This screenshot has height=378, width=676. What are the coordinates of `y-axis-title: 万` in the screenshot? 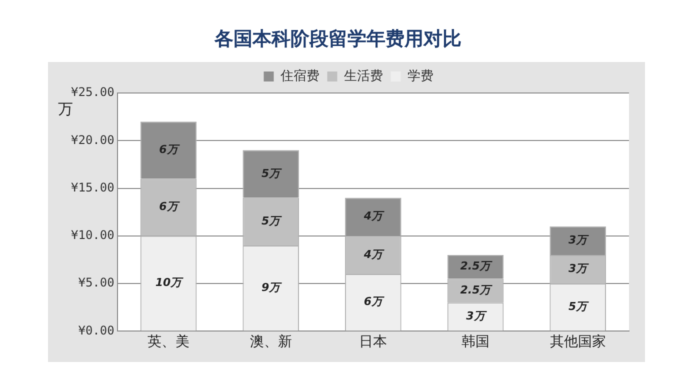 It's located at (65, 109).